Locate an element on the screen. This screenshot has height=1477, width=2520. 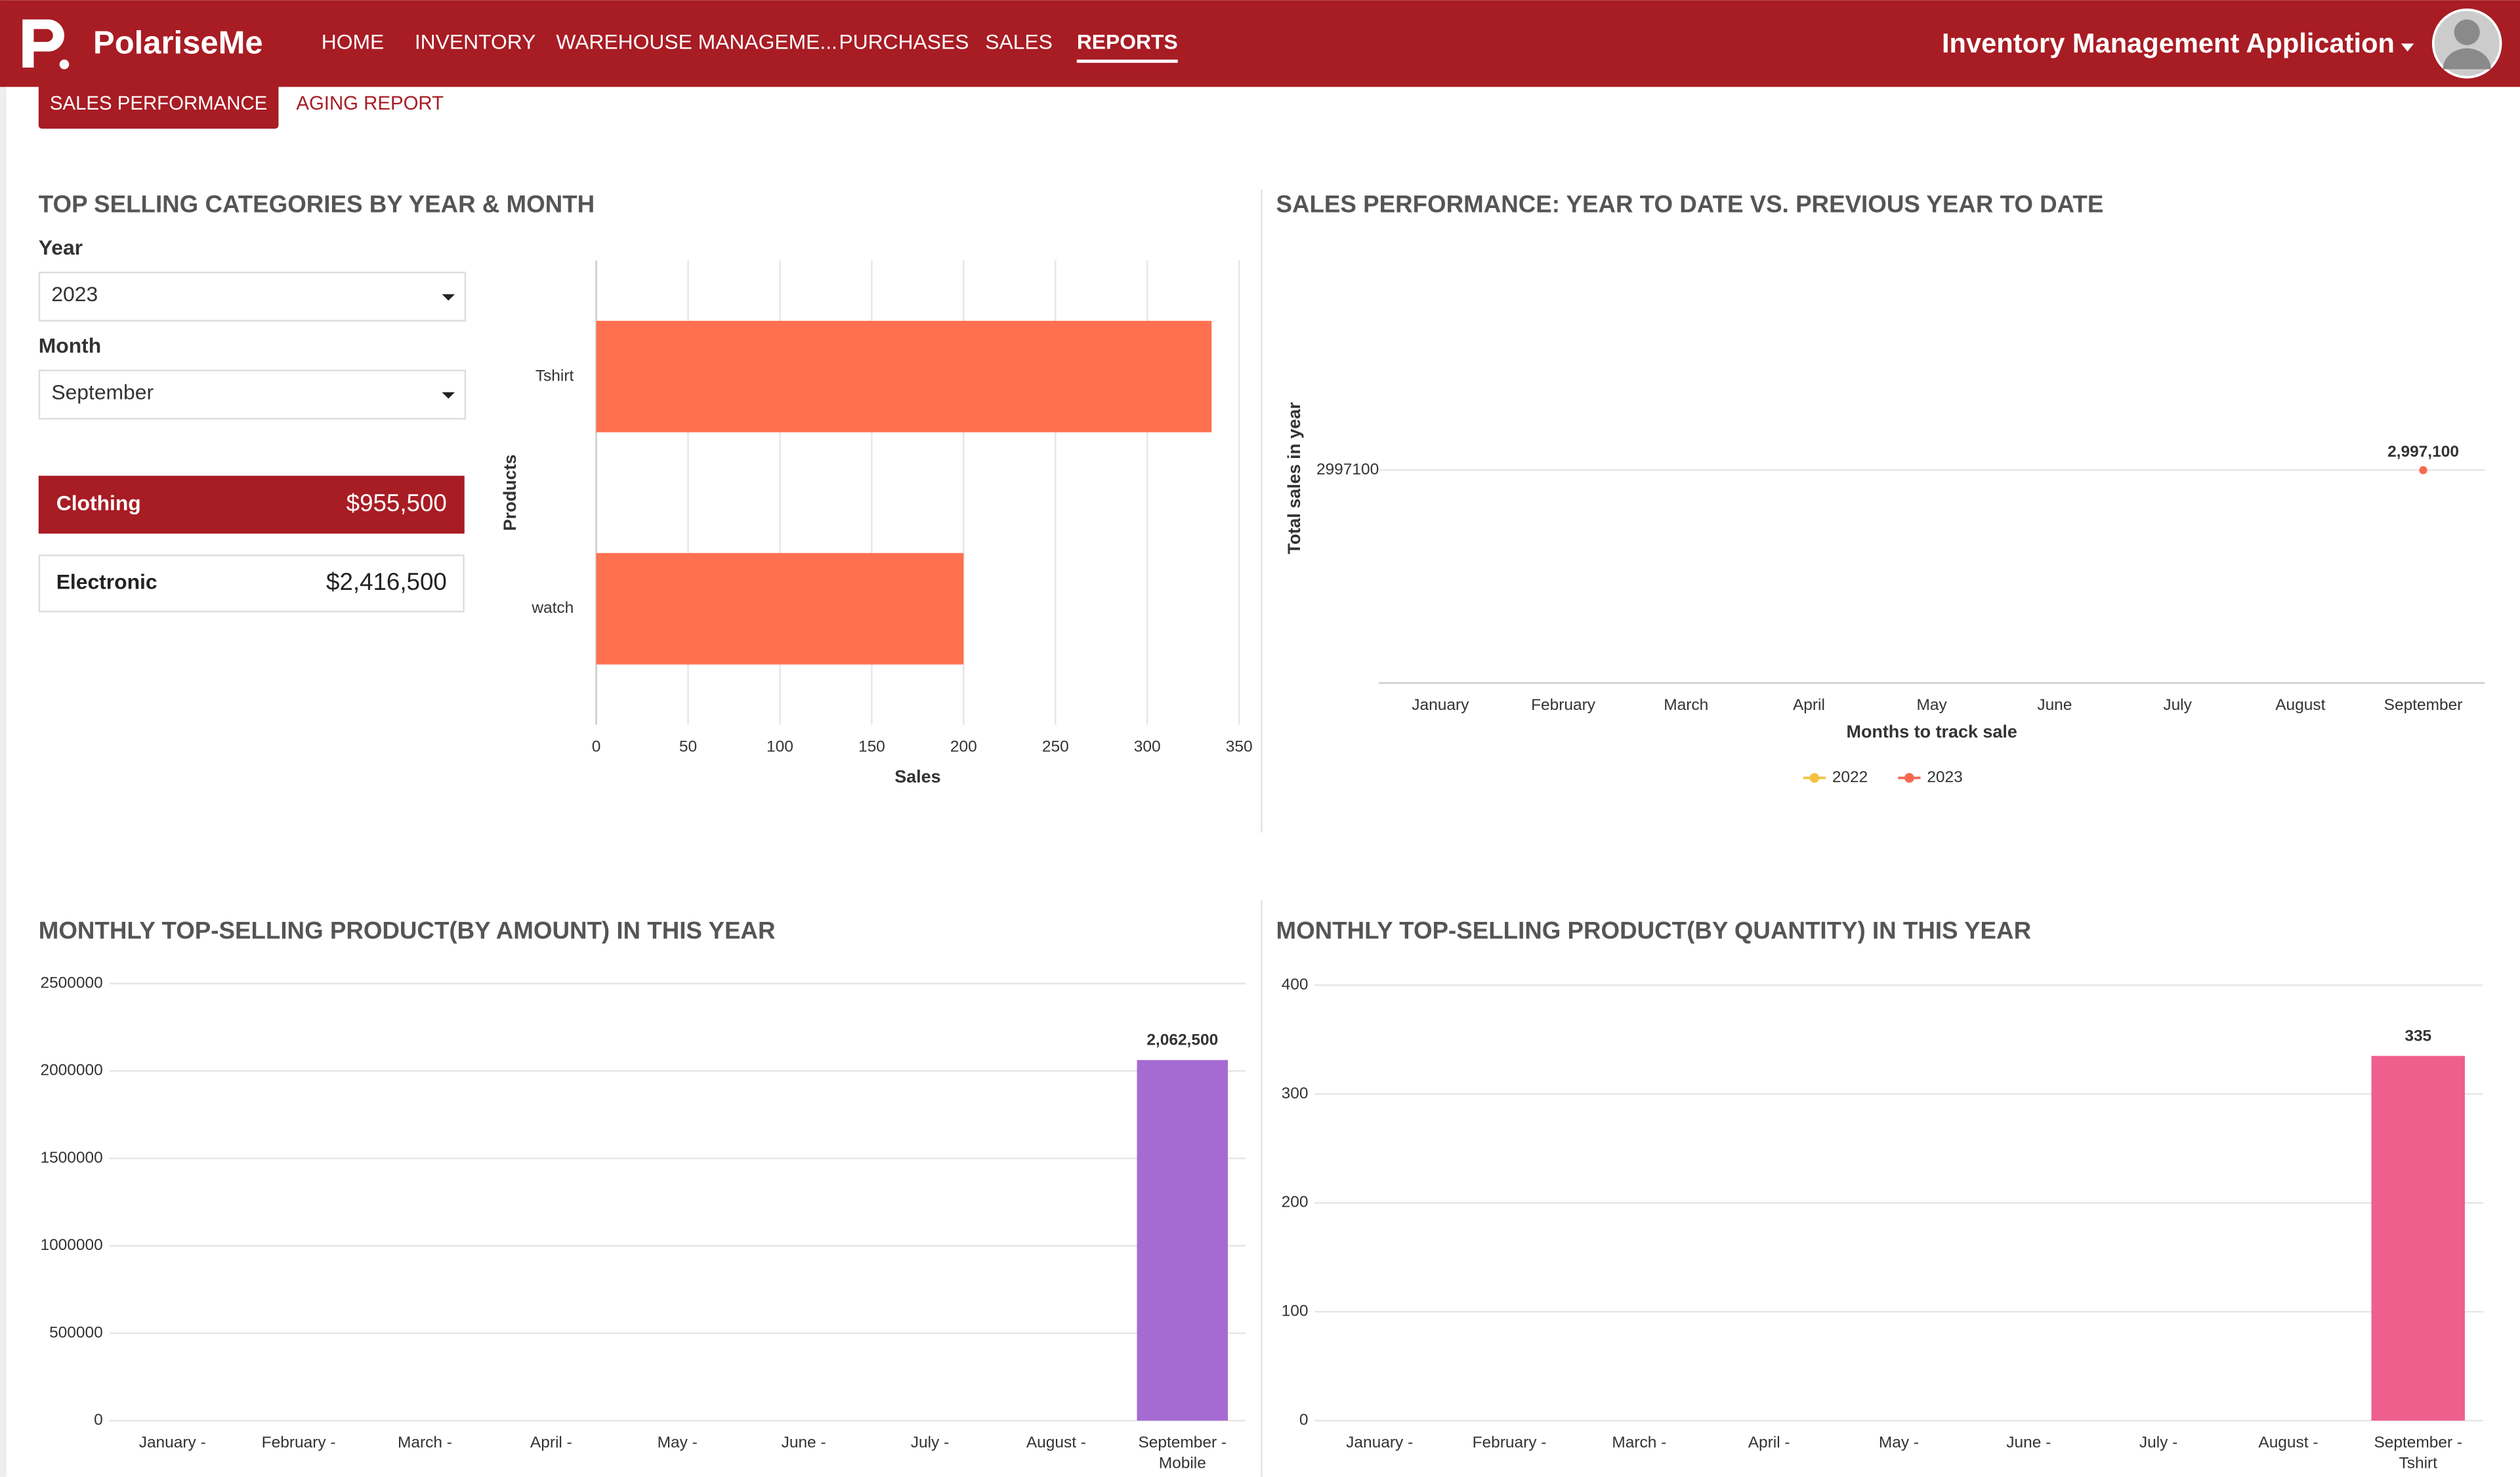
y-tick-label: 1000000 is located at coordinates (71, 1245).